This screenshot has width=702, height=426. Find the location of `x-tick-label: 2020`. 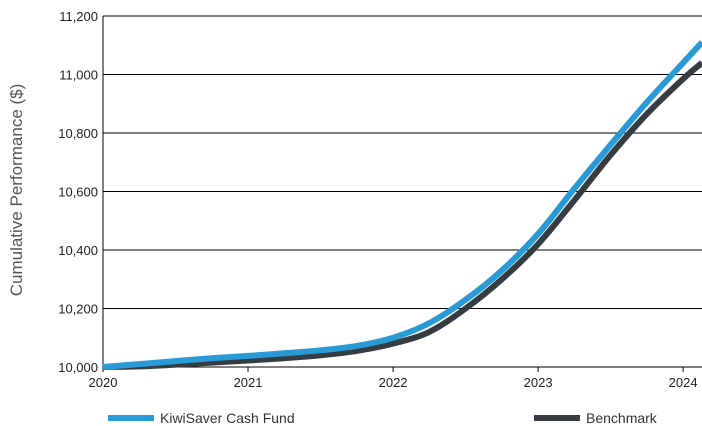

x-tick-label: 2020 is located at coordinates (103, 382).